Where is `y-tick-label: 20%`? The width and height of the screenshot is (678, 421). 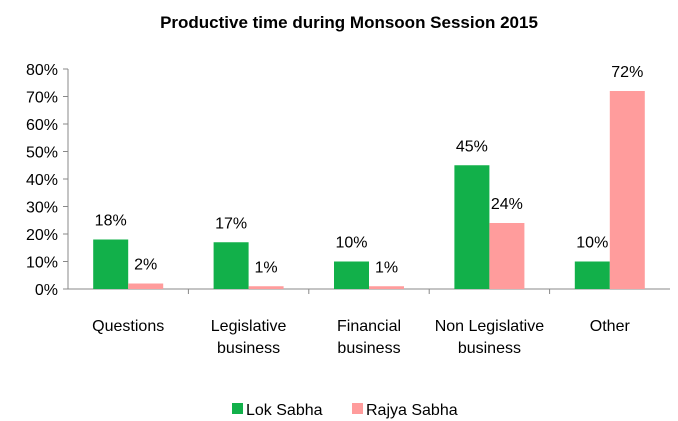
y-tick-label: 20% is located at coordinates (42, 235).